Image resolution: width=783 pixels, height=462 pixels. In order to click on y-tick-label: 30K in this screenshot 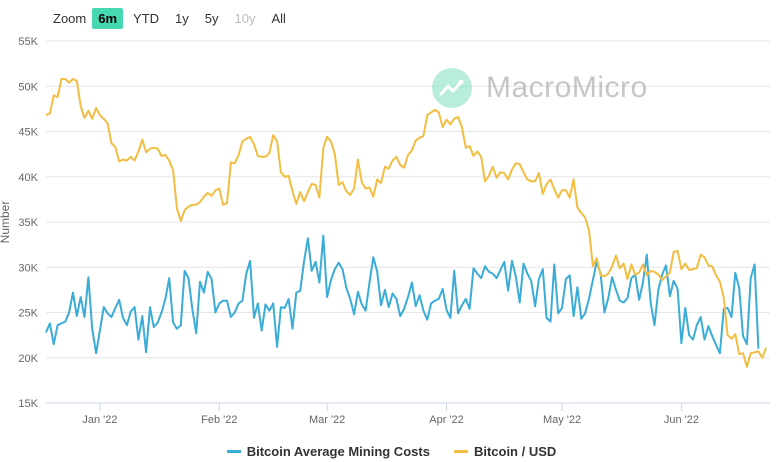, I will do `click(28, 268)`.